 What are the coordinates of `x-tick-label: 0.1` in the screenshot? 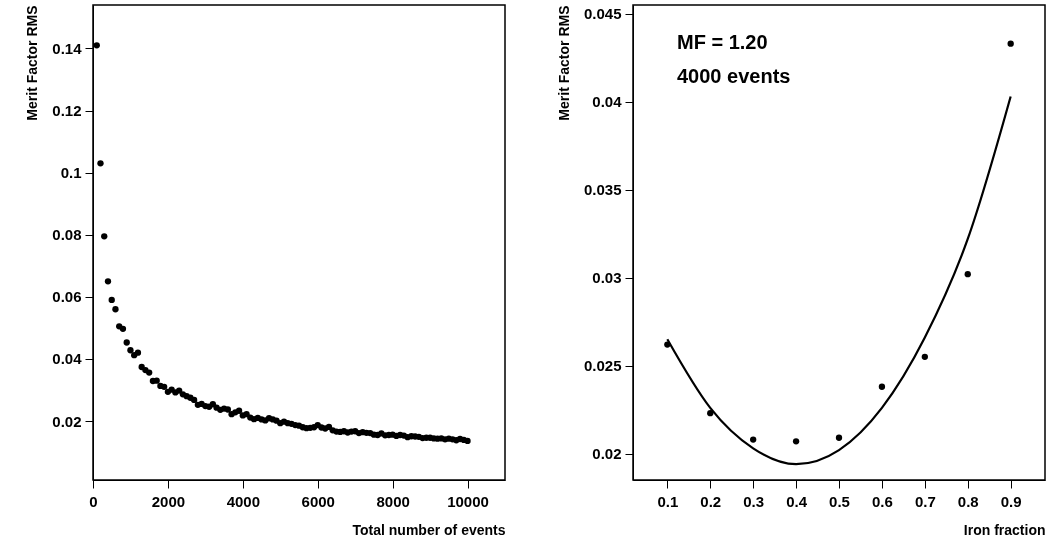 It's located at (668, 501).